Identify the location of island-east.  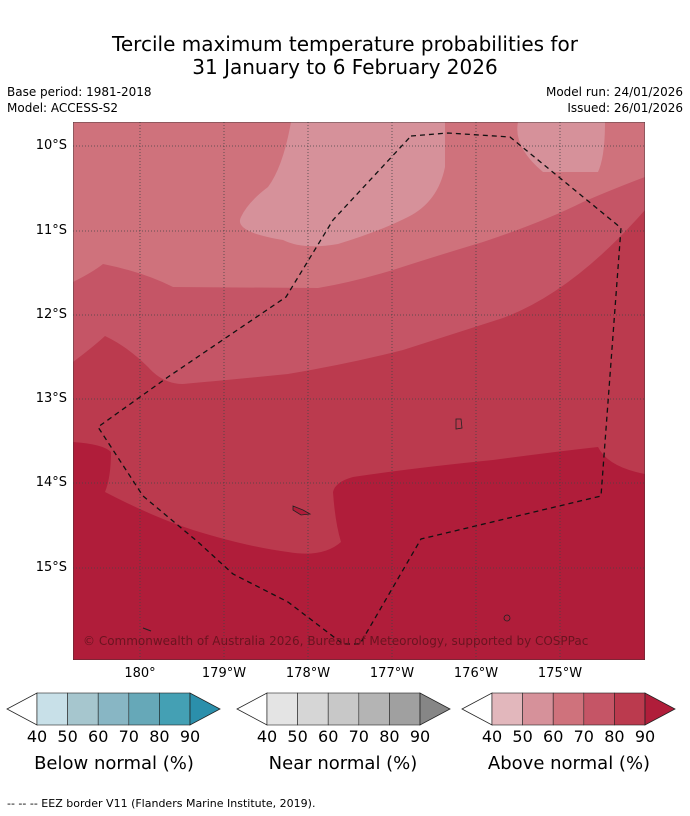
(459, 424).